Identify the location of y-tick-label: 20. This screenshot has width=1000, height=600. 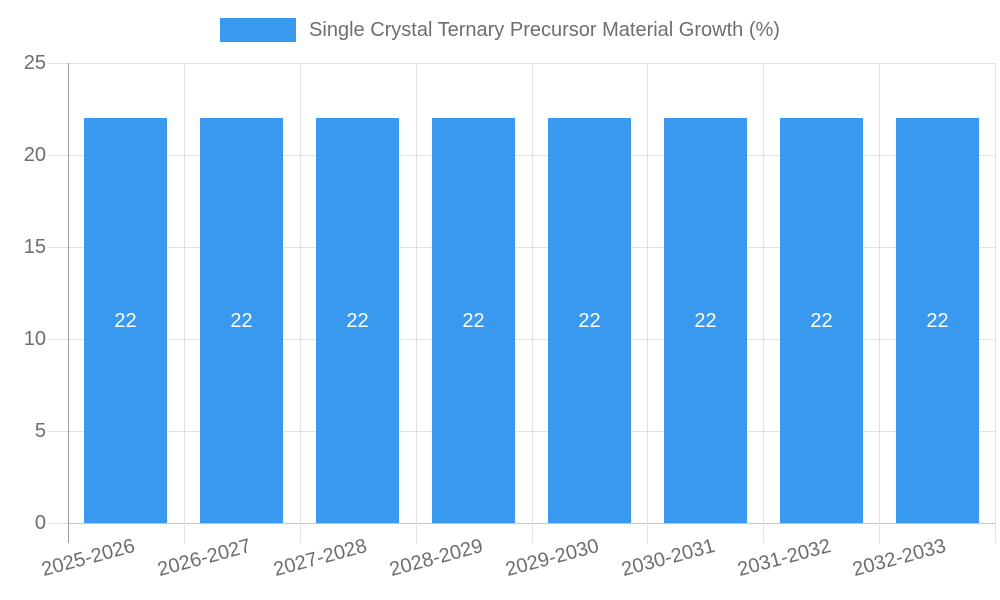
(34, 155).